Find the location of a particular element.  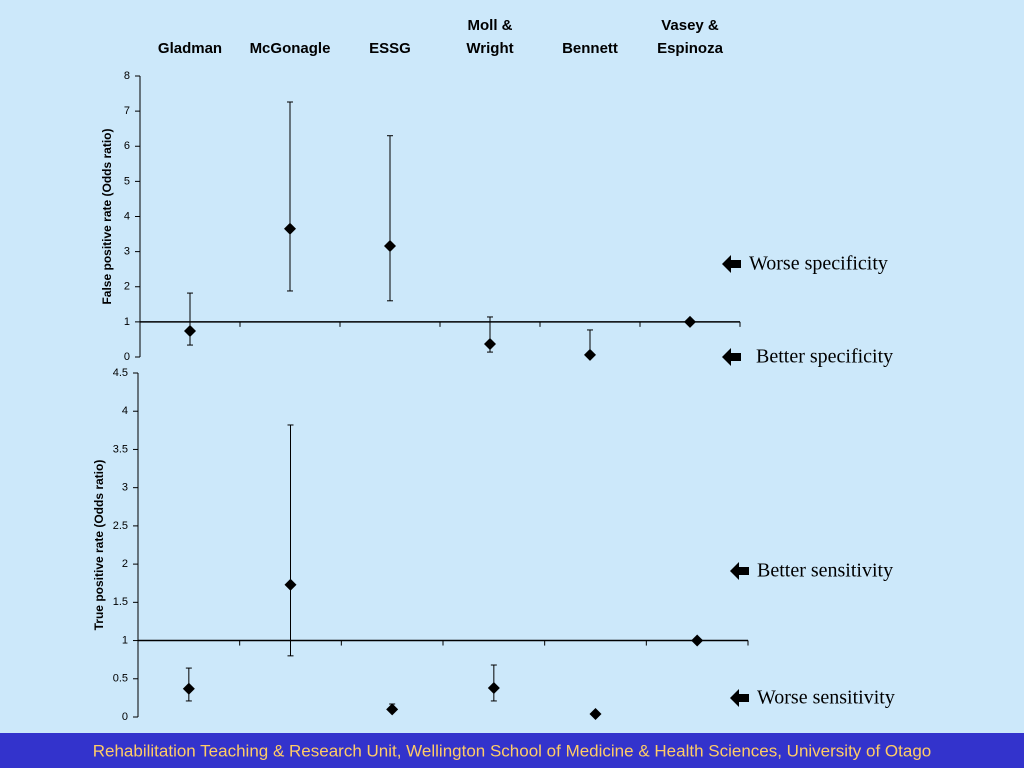

category-line: Vasey & is located at coordinates (690, 25).